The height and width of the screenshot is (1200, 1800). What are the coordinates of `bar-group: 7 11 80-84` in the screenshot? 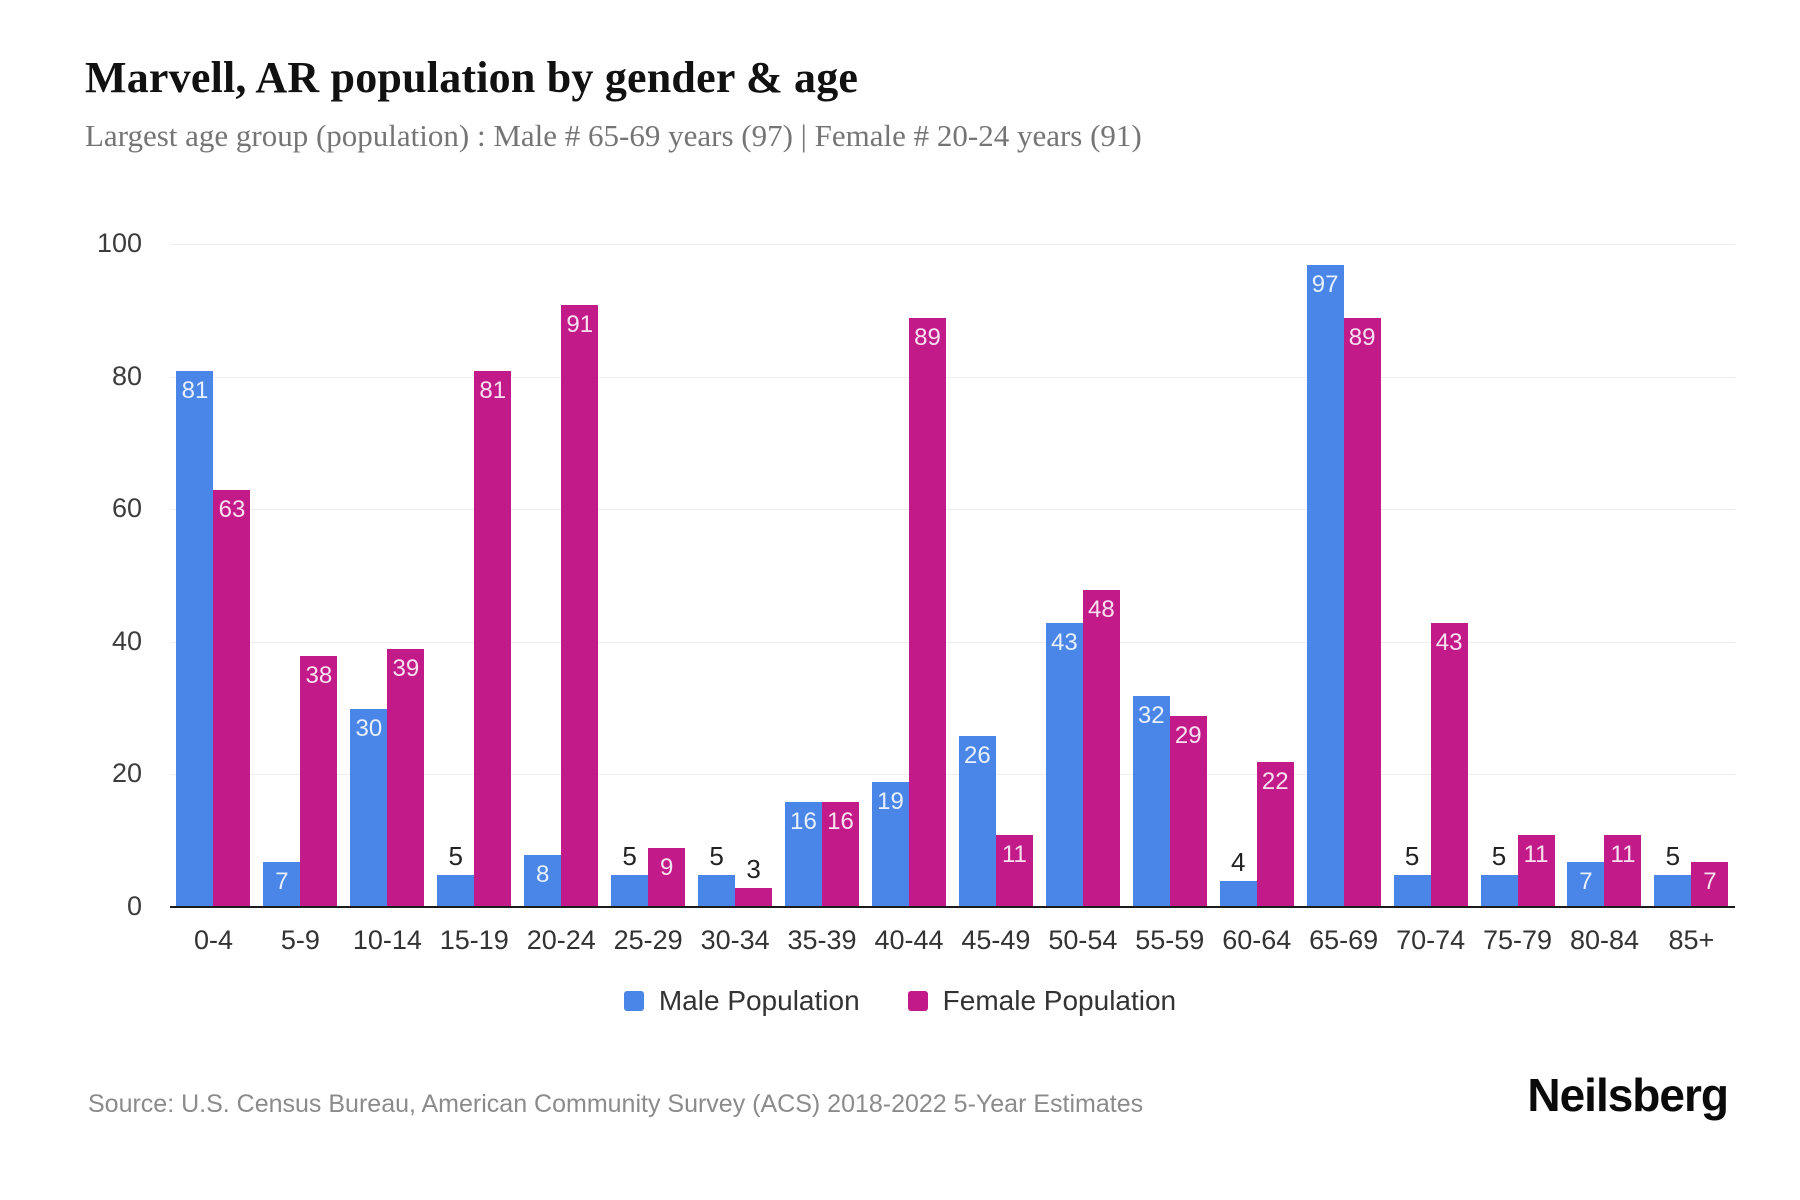 It's located at (1604, 600).